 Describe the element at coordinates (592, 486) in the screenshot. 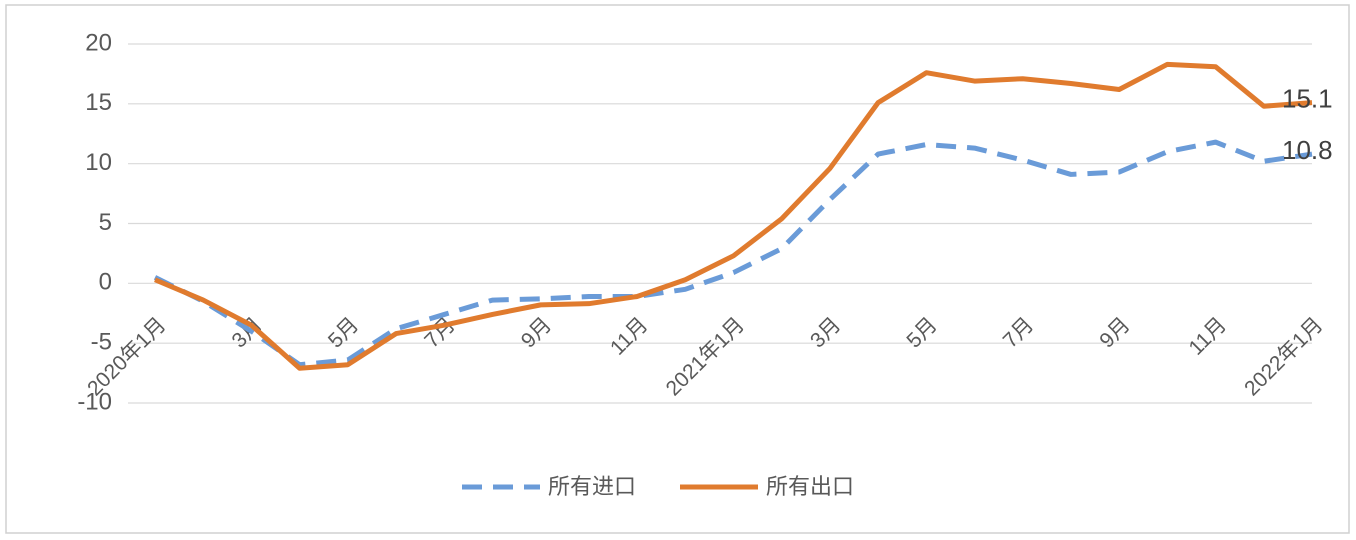

I see `legend-label: 所有进口` at that location.